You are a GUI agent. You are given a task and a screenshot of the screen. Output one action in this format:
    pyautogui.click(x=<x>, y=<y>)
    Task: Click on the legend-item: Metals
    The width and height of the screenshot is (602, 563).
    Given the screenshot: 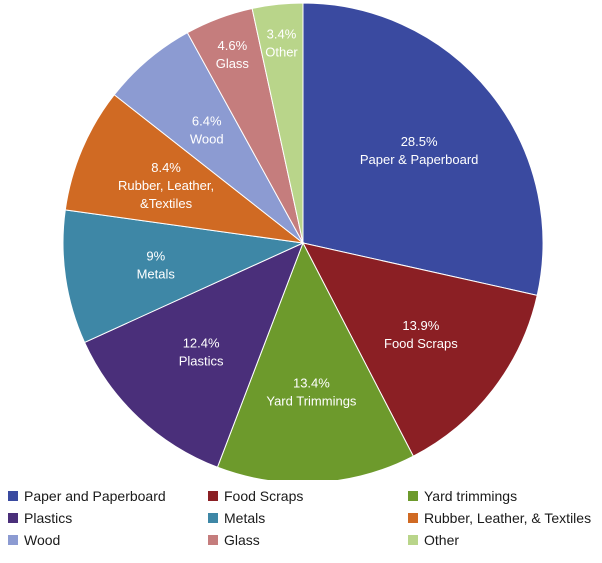 What is the action you would take?
    pyautogui.click(x=308, y=517)
    